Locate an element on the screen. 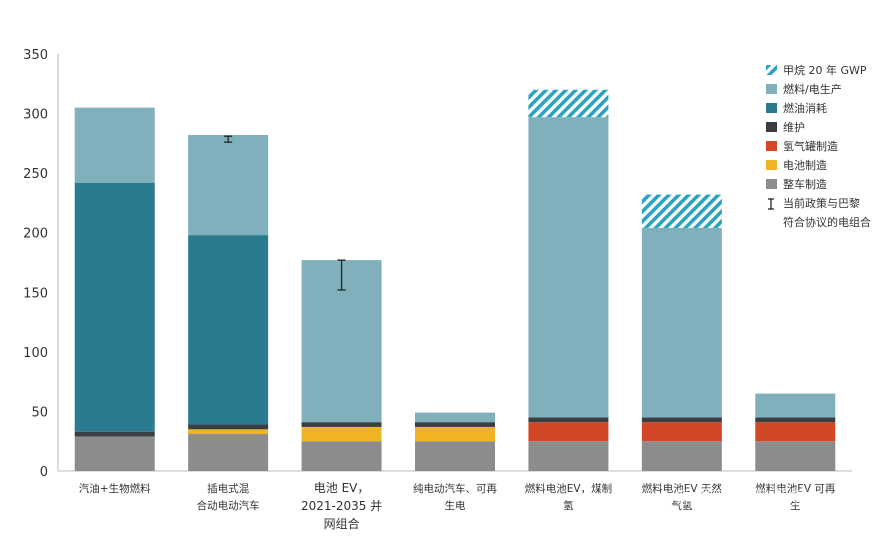 The image size is (890, 538). y-tick-label: 100 is located at coordinates (35, 353).